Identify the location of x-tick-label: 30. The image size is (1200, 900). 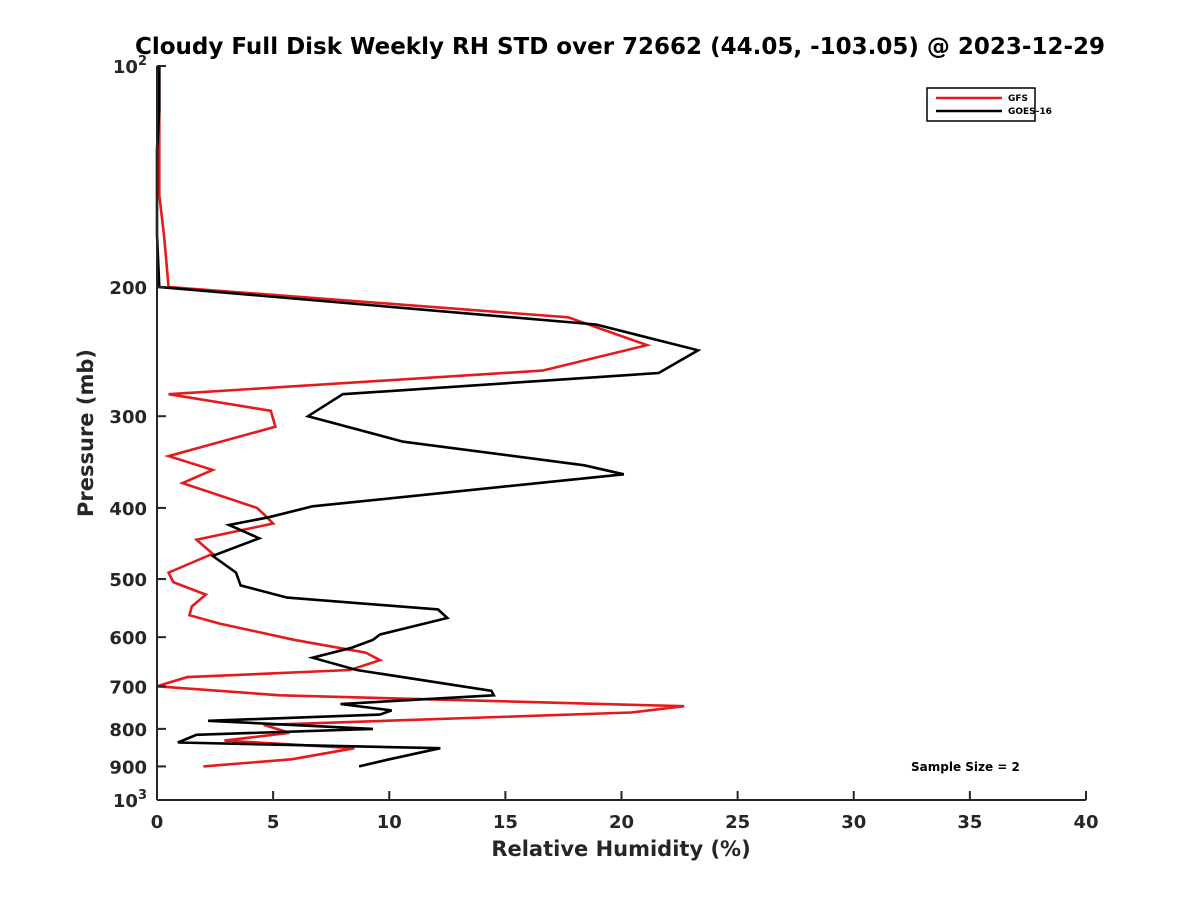
(853, 822).